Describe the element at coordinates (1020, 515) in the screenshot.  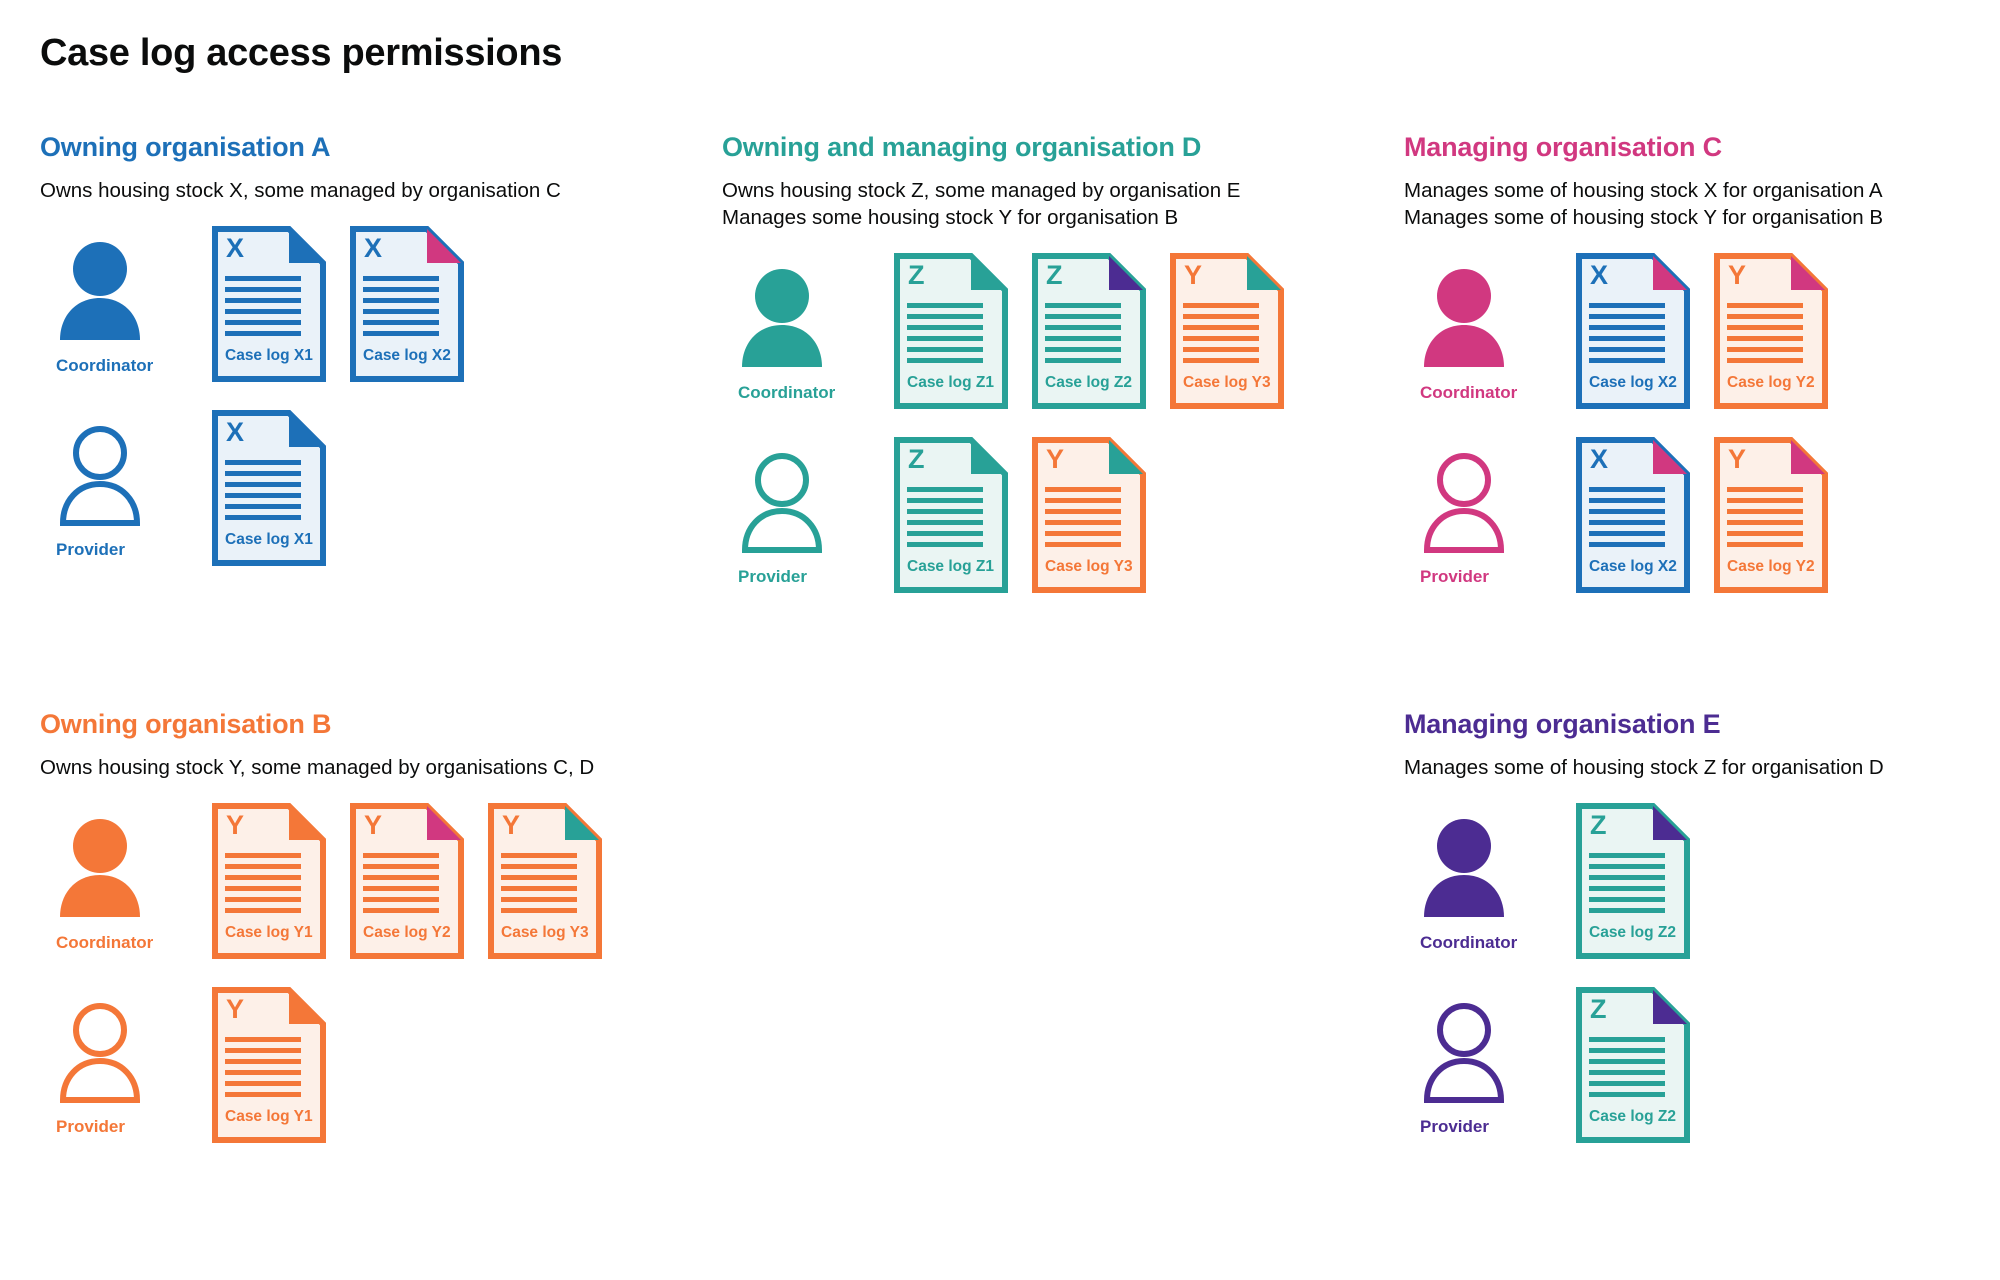
I see `case-log-list: Z Case log Z1 Y Case log Y3` at that location.